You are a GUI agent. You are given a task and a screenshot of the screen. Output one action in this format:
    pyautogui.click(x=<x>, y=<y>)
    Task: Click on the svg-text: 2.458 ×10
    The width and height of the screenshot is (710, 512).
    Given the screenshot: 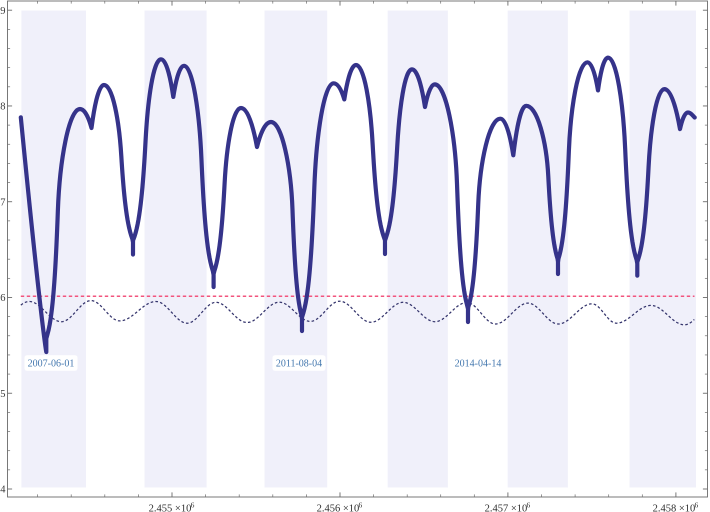 What is the action you would take?
    pyautogui.click(x=674, y=508)
    